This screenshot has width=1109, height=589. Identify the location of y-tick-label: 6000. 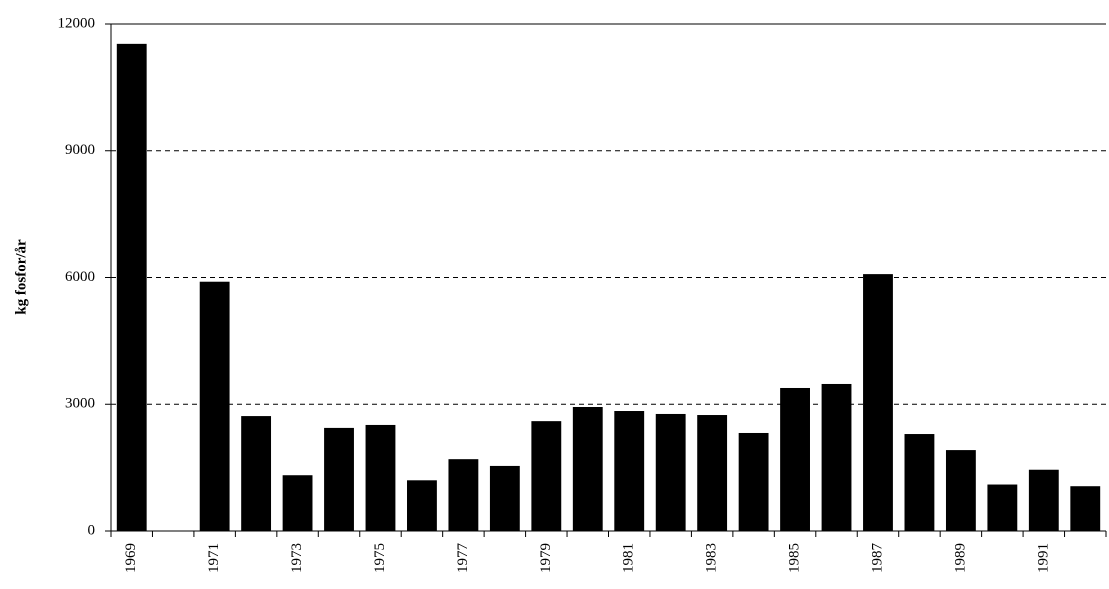
(80, 277).